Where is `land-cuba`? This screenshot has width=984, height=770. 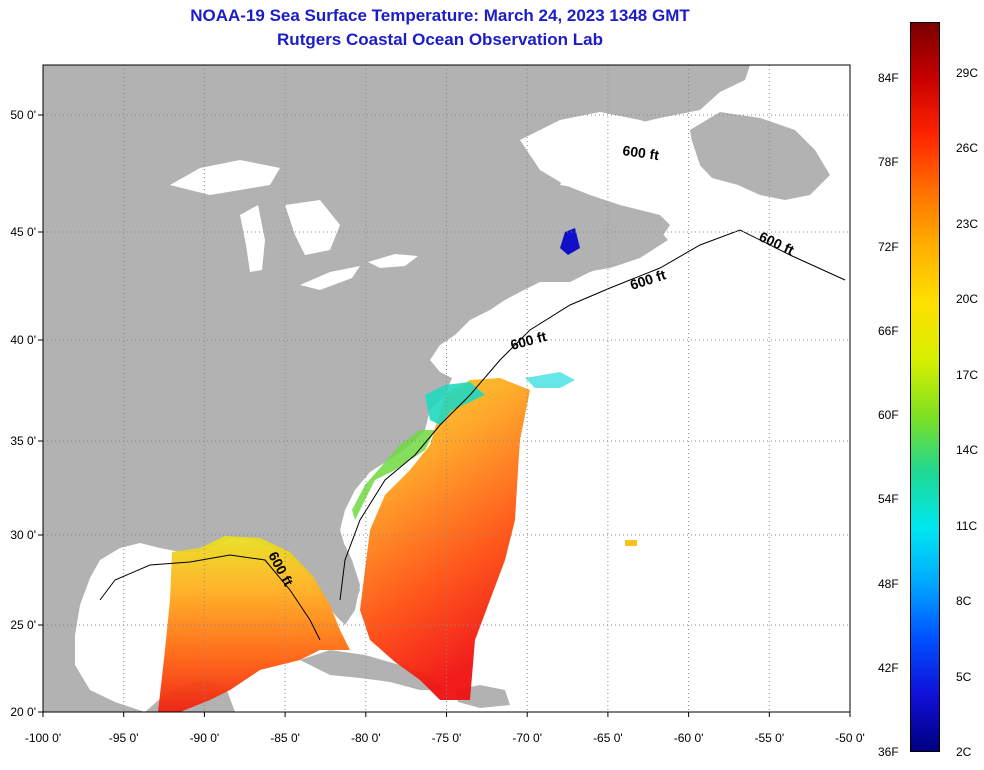 land-cuba is located at coordinates (372, 670).